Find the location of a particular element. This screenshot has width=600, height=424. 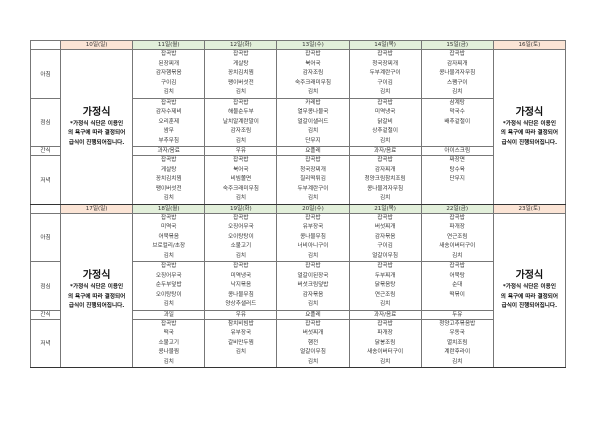

menu-item: 떡국 is located at coordinates (168, 333).